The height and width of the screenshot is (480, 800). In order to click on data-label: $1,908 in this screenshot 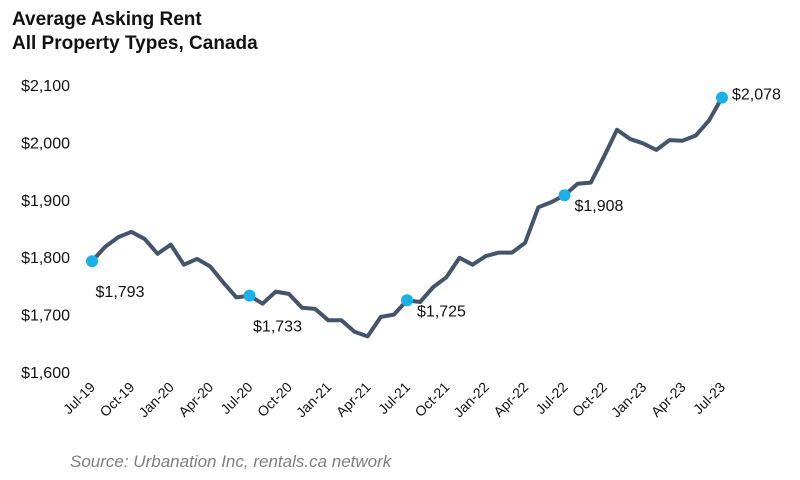, I will do `click(599, 206)`.